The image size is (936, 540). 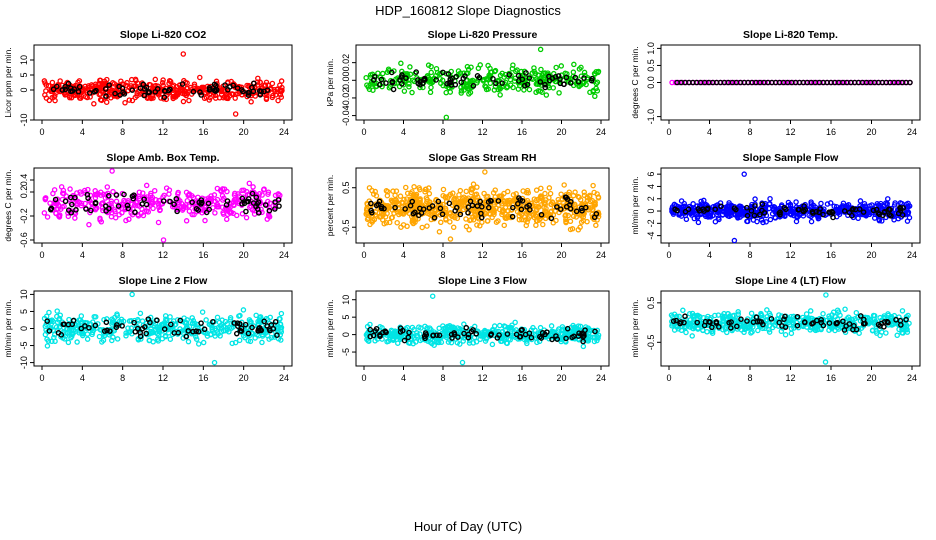 What do you see at coordinates (163, 255) in the screenshot?
I see `x-tick-label: 12` at bounding box center [163, 255].